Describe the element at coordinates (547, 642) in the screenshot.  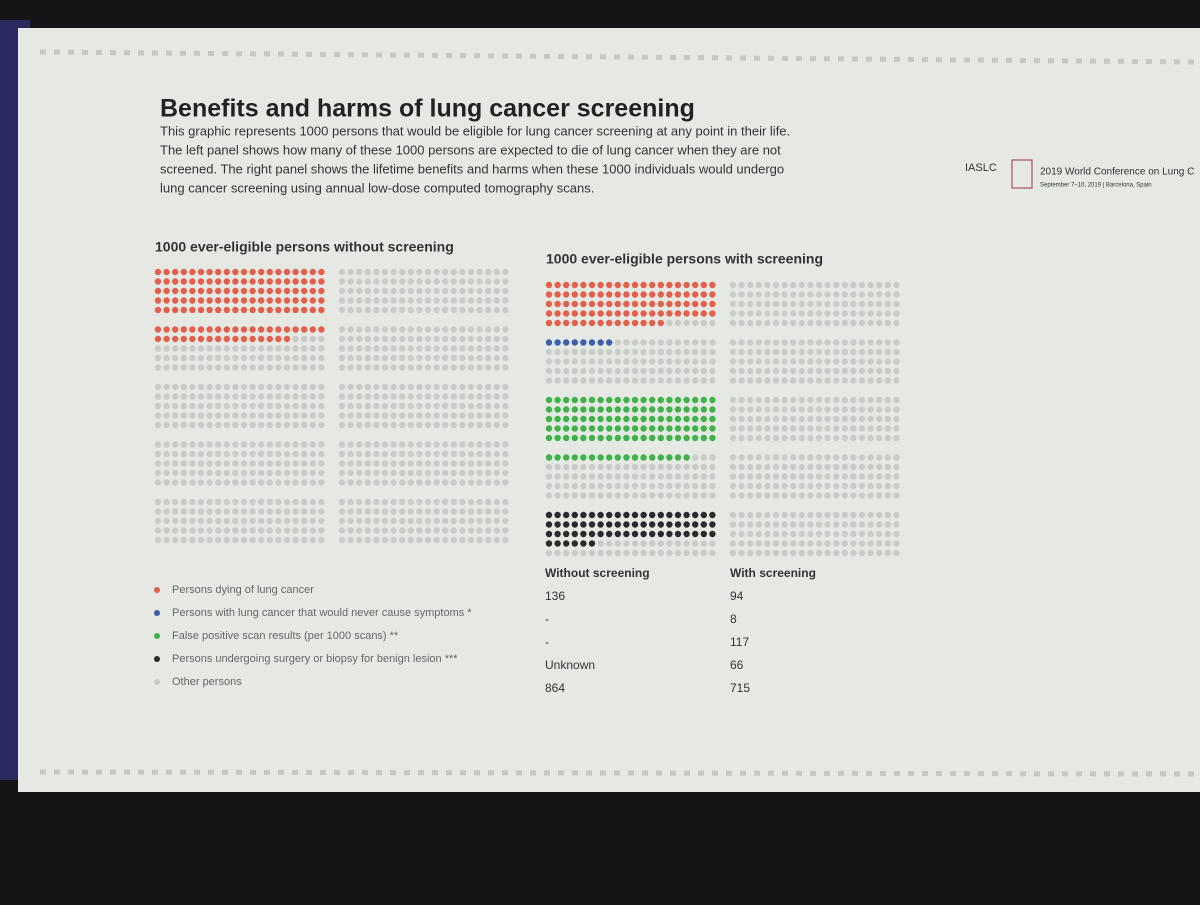
I see `table-cell: -` at that location.